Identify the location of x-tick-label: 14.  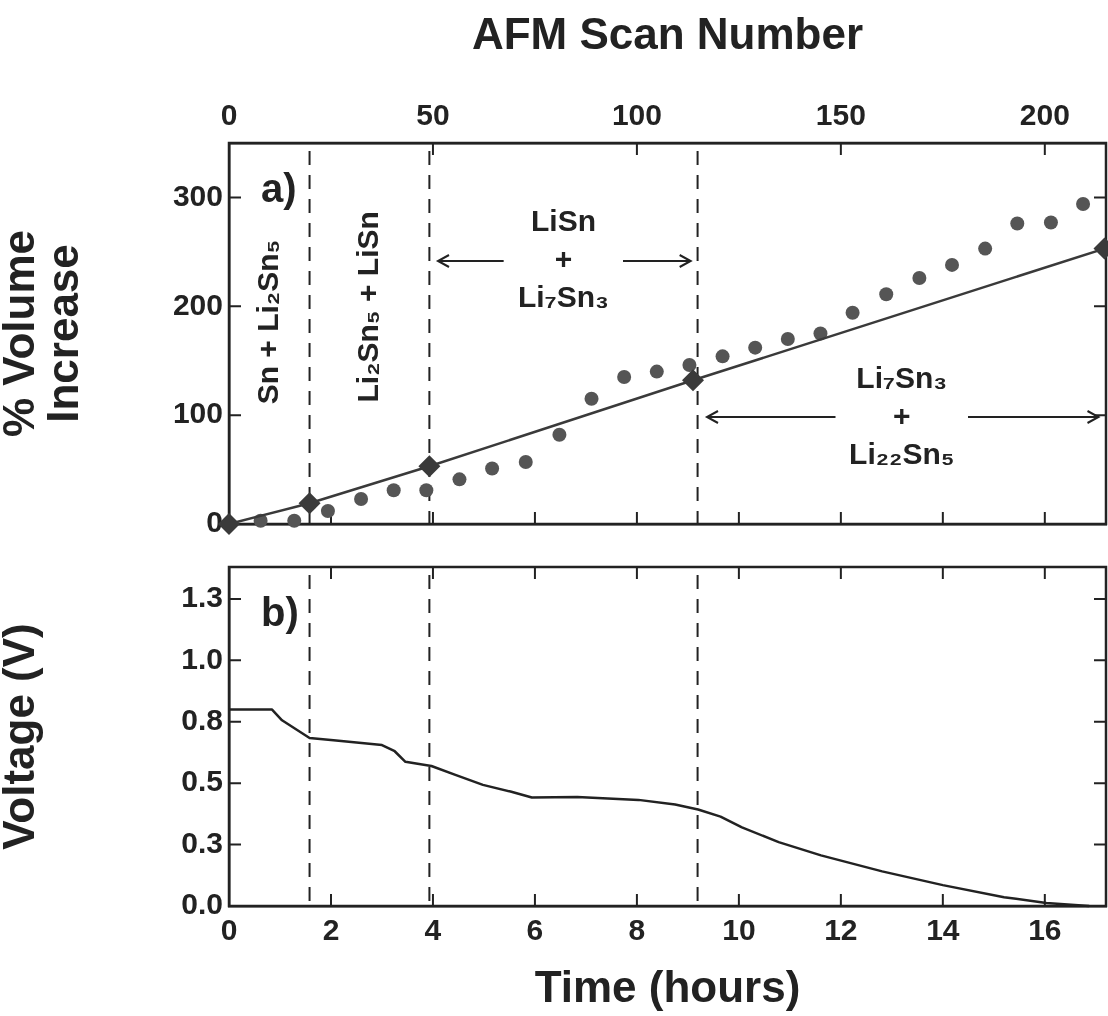
(943, 930).